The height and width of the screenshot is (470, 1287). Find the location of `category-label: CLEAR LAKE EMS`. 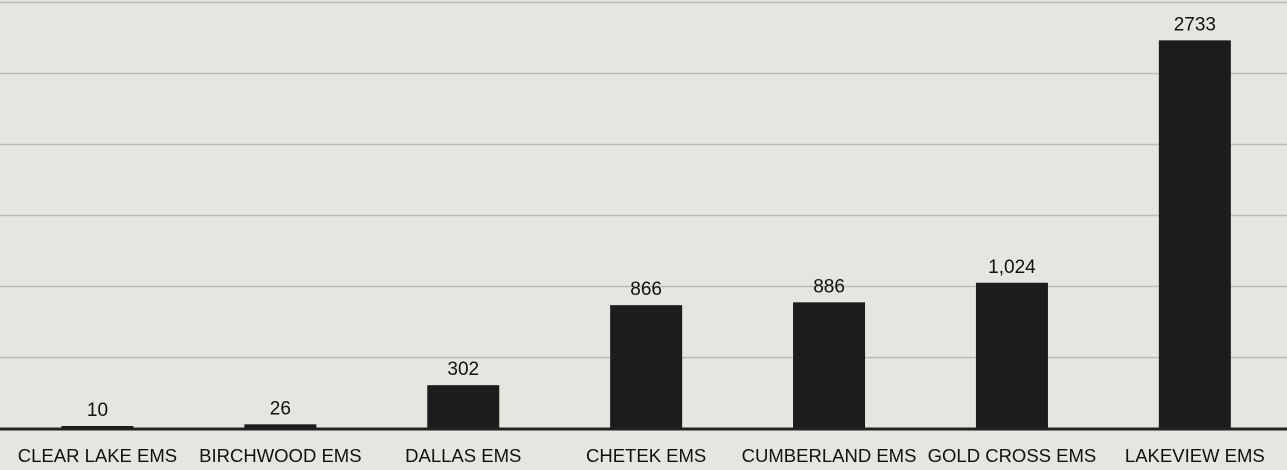

category-label: CLEAR LAKE EMS is located at coordinates (97, 455).